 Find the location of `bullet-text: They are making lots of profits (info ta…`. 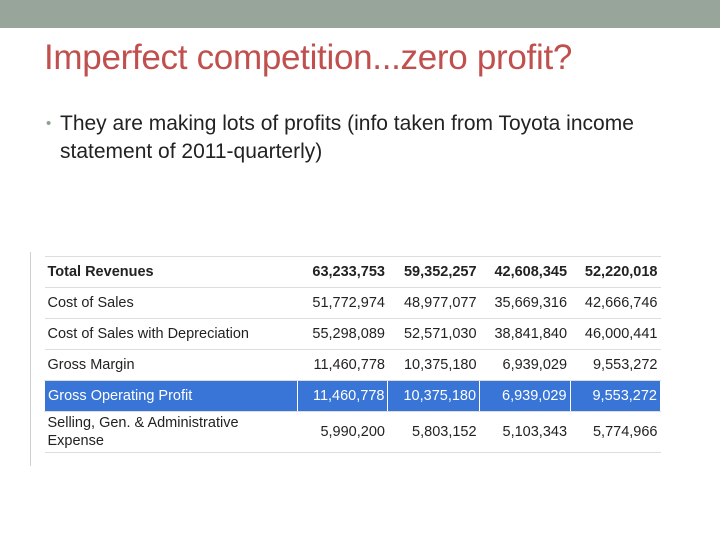

bullet-text: They are making lots of profits (info ta… is located at coordinates (347, 137).